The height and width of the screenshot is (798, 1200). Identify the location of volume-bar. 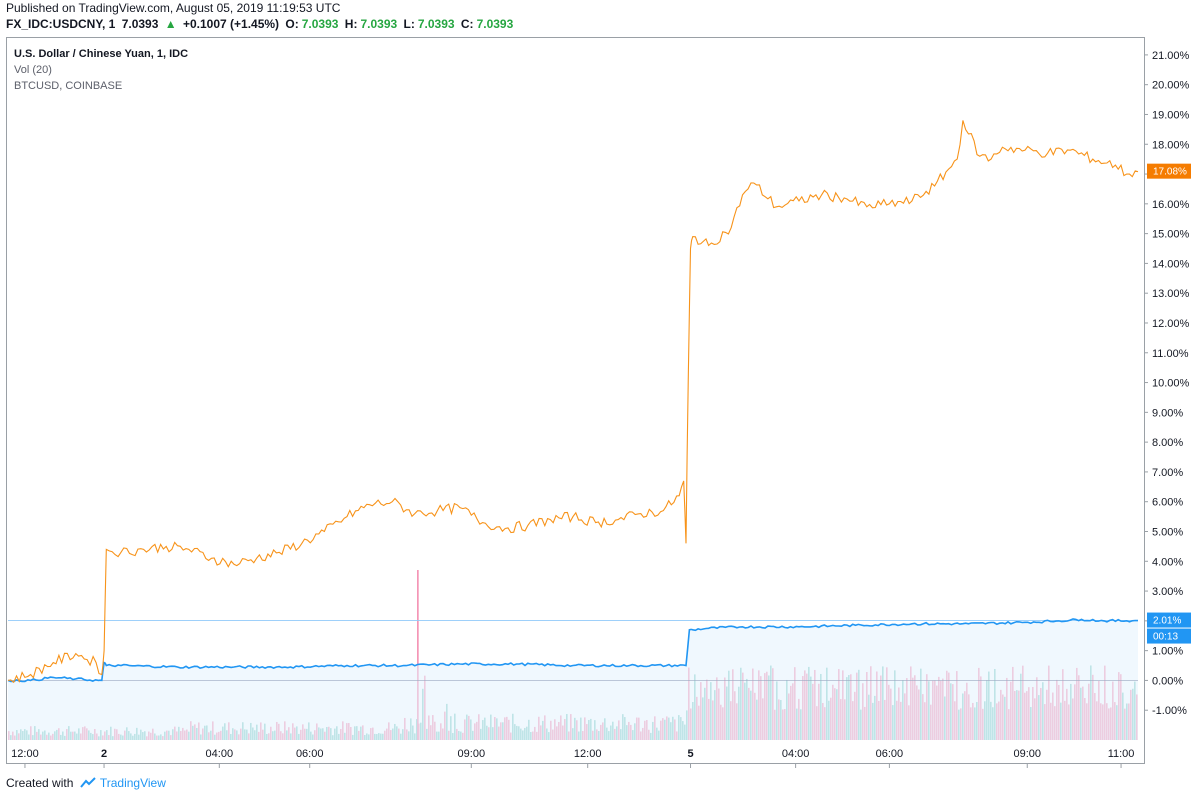
(418, 655).